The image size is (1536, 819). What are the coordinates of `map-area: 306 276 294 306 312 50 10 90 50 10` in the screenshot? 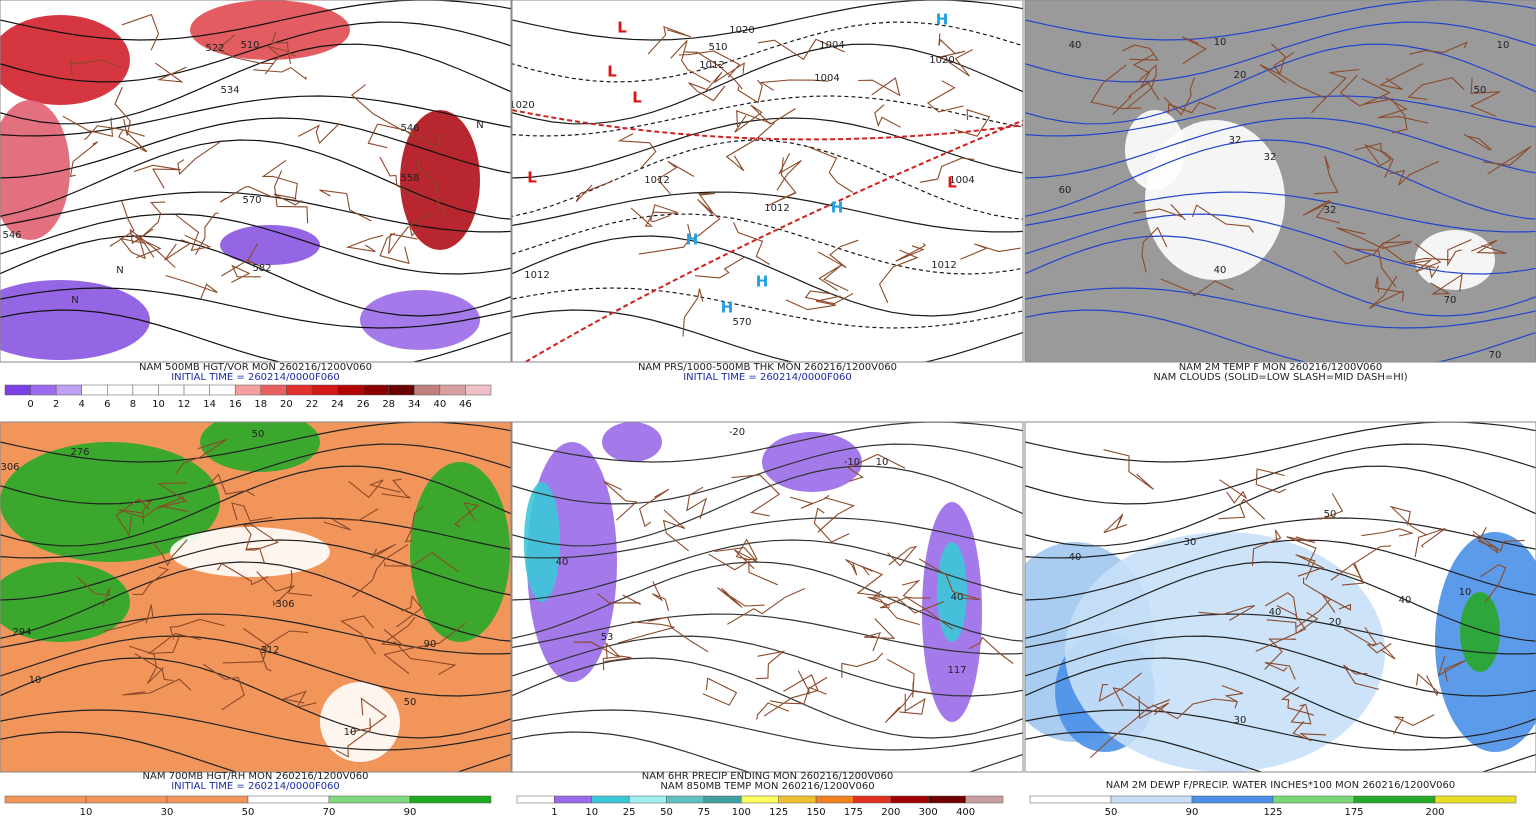 It's located at (255, 597).